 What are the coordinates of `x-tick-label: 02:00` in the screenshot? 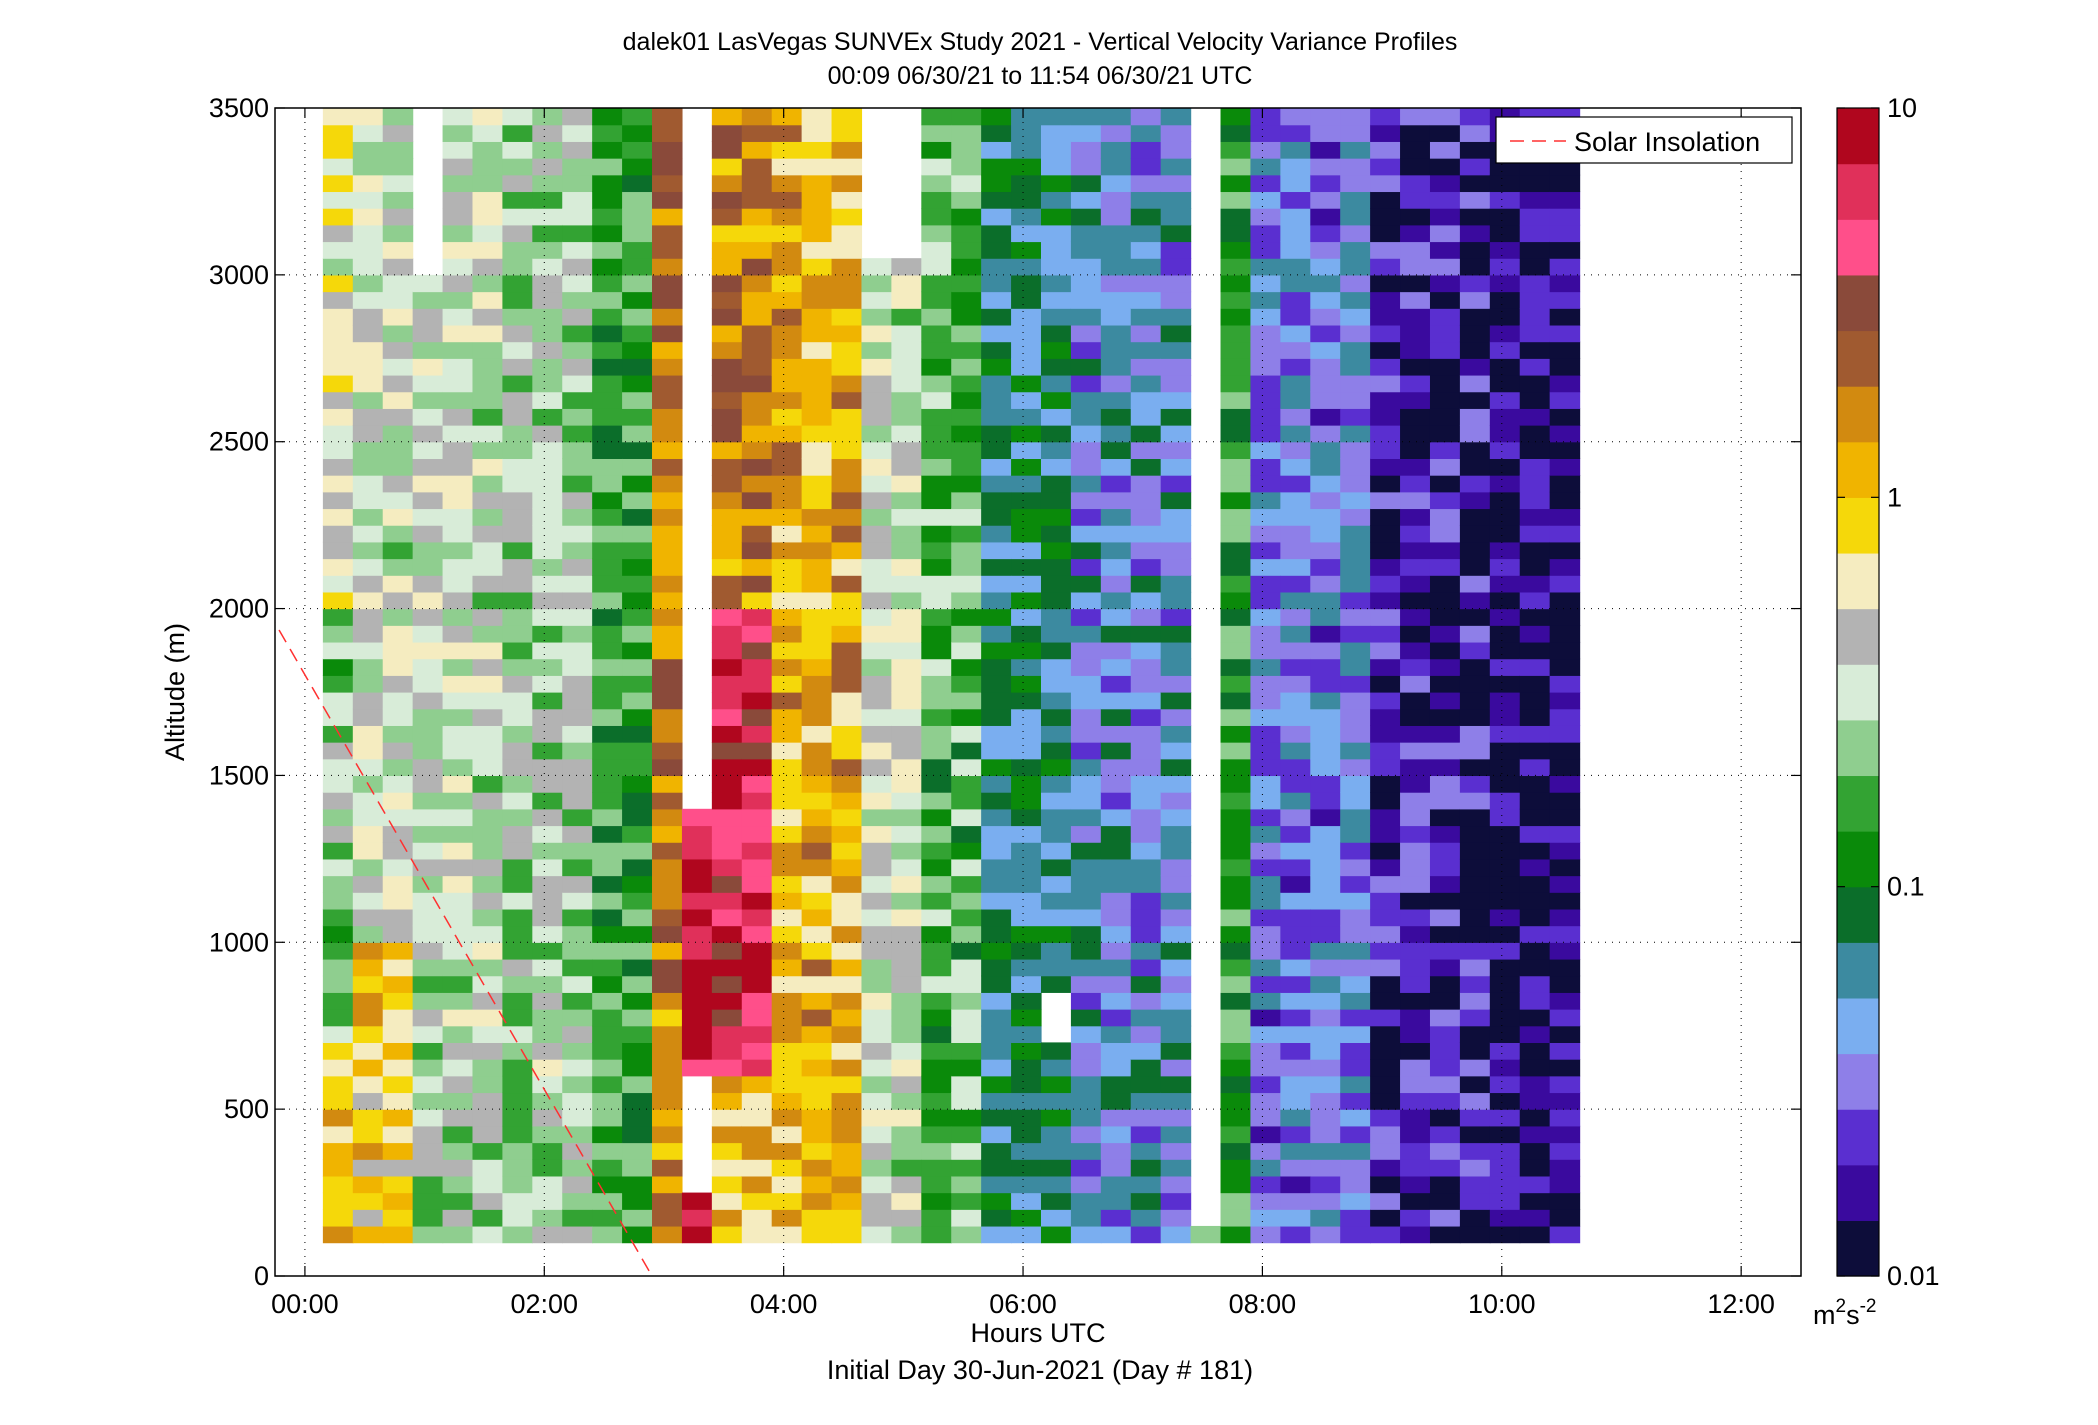 It's located at (545, 1304).